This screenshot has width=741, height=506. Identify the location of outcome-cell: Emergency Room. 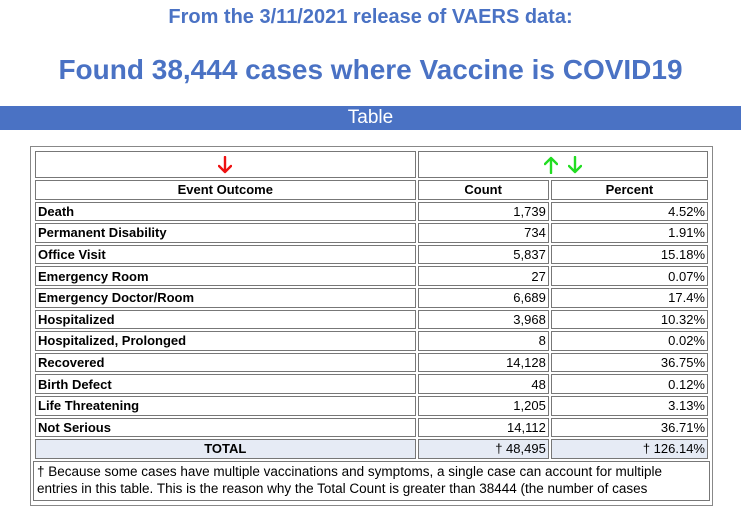
(225, 276).